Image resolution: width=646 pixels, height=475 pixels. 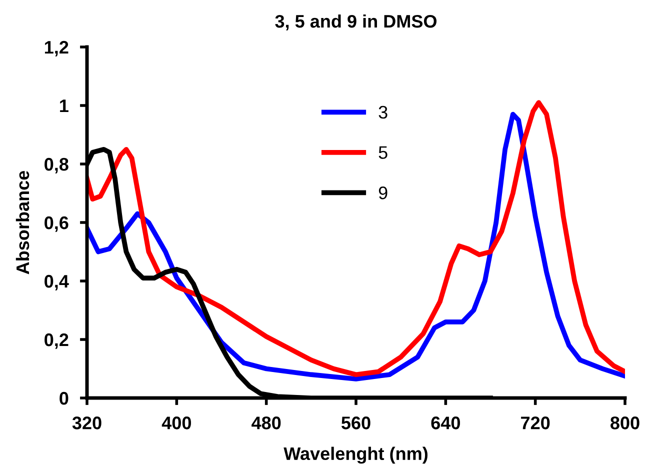 I want to click on x-axis-title: Wavelenght (nm), so click(x=356, y=455).